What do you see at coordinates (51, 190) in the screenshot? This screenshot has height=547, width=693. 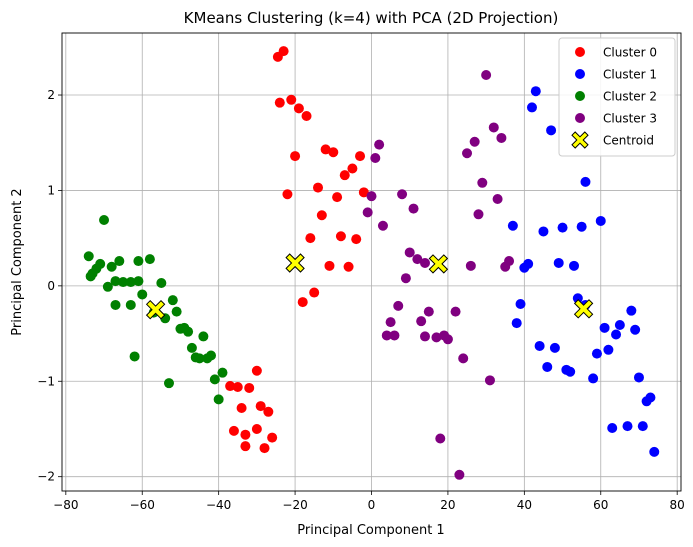 I see `y-tick-label: 1` at bounding box center [51, 190].